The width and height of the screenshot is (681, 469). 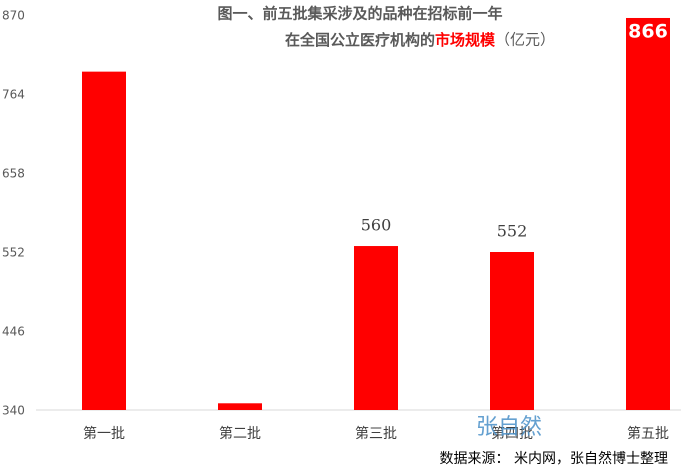 What do you see at coordinates (376, 225) in the screenshot?
I see `value-label: 560` at bounding box center [376, 225].